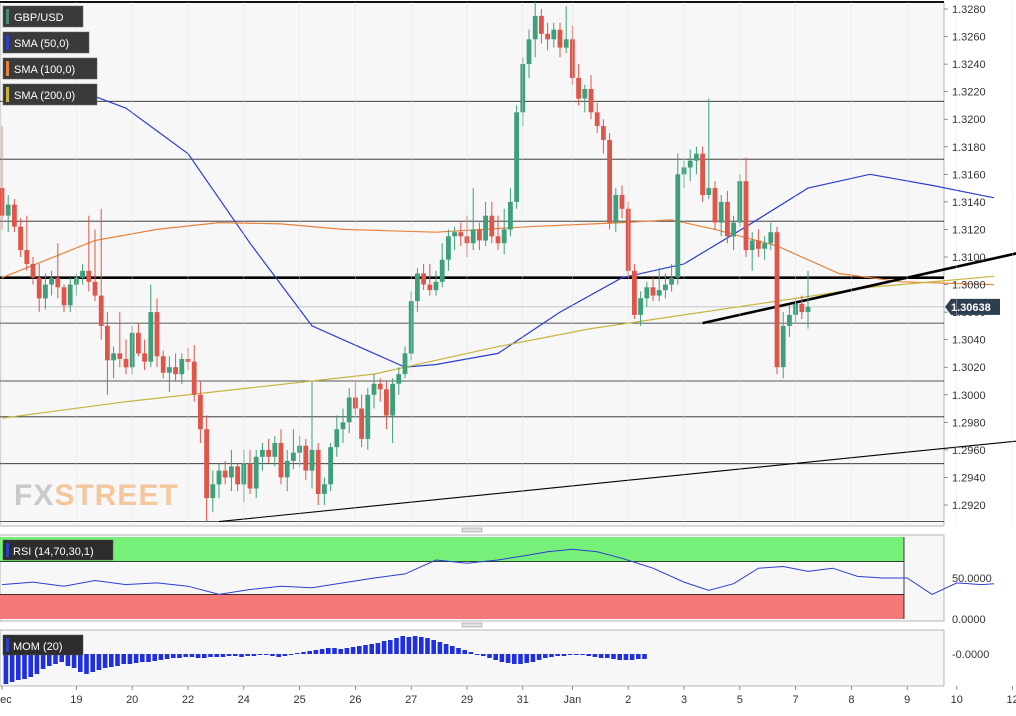 The image size is (1016, 716). I want to click on rsi-overbought-zone, so click(452, 549).